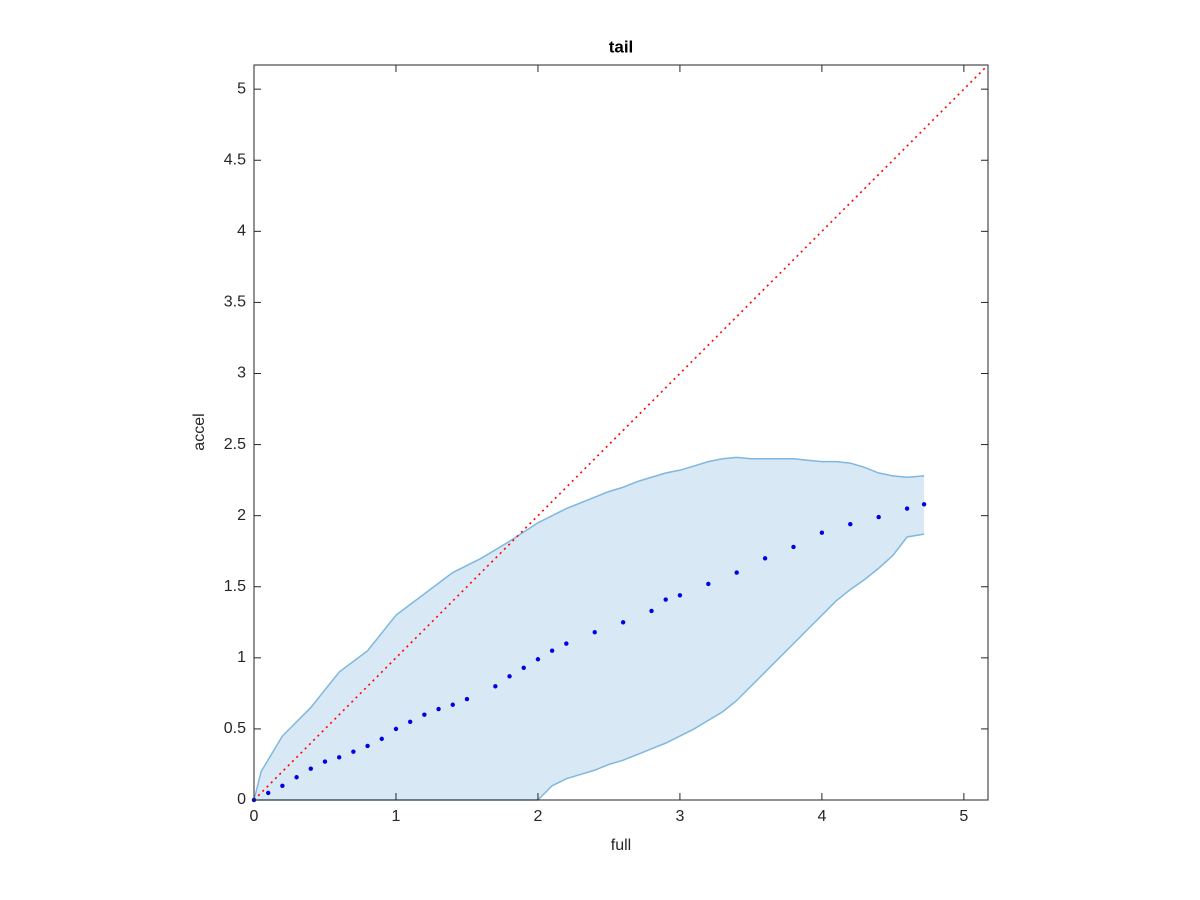  Describe the element at coordinates (235, 728) in the screenshot. I see `y-tick-label: 0.5` at that location.